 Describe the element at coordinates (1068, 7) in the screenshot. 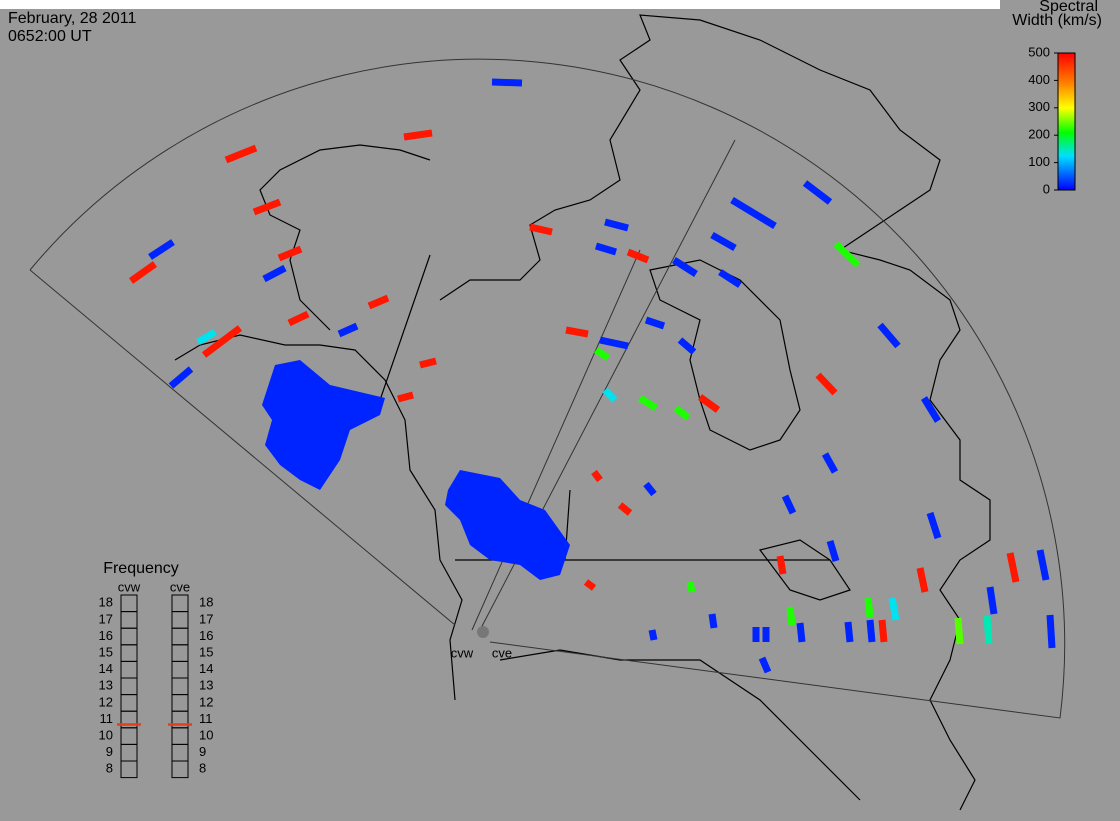

I see `colorbar-title: Spectral` at that location.